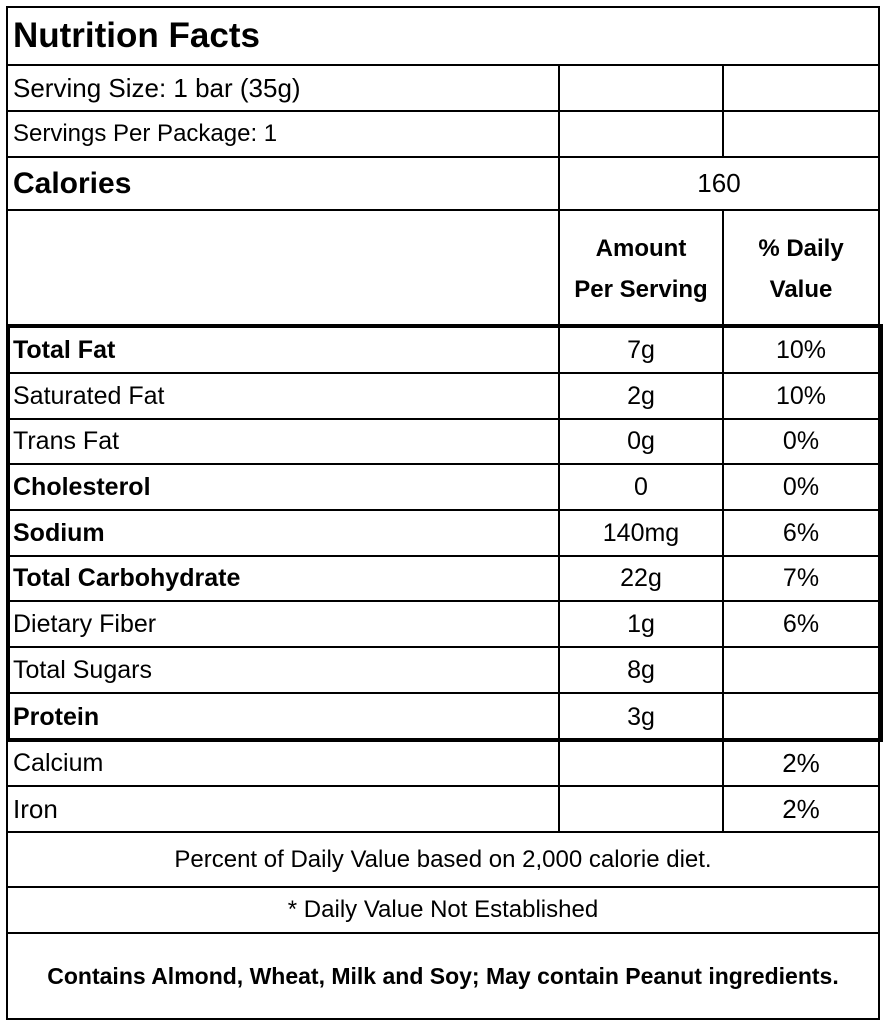  What do you see at coordinates (66, 441) in the screenshot?
I see `nutrient-name: Trans Fat` at bounding box center [66, 441].